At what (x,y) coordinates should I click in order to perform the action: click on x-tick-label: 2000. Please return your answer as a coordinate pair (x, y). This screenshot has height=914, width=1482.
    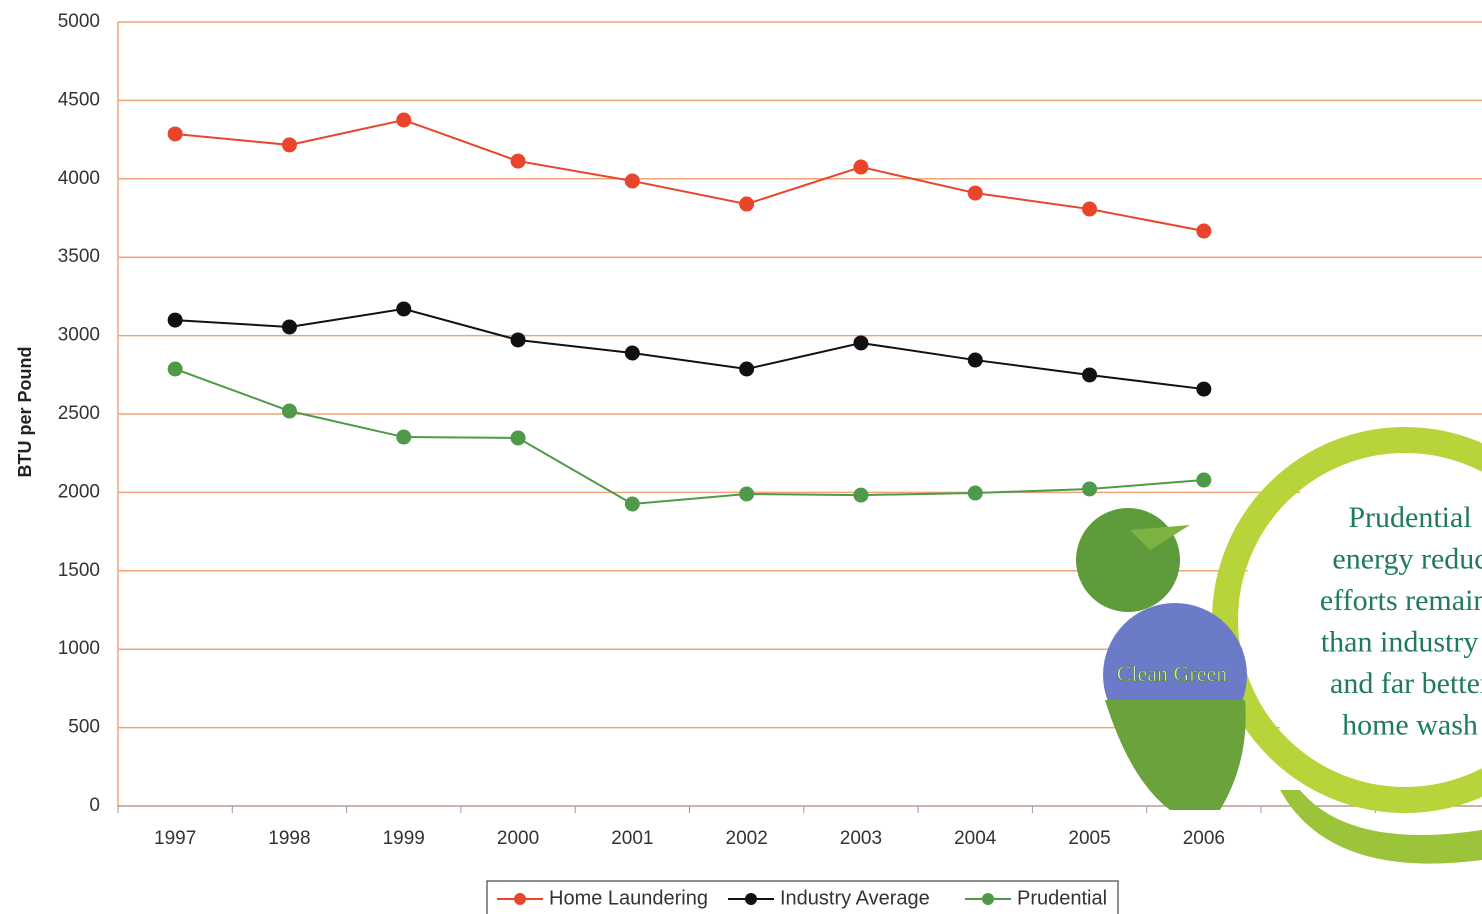
    Looking at the image, I should click on (518, 838).